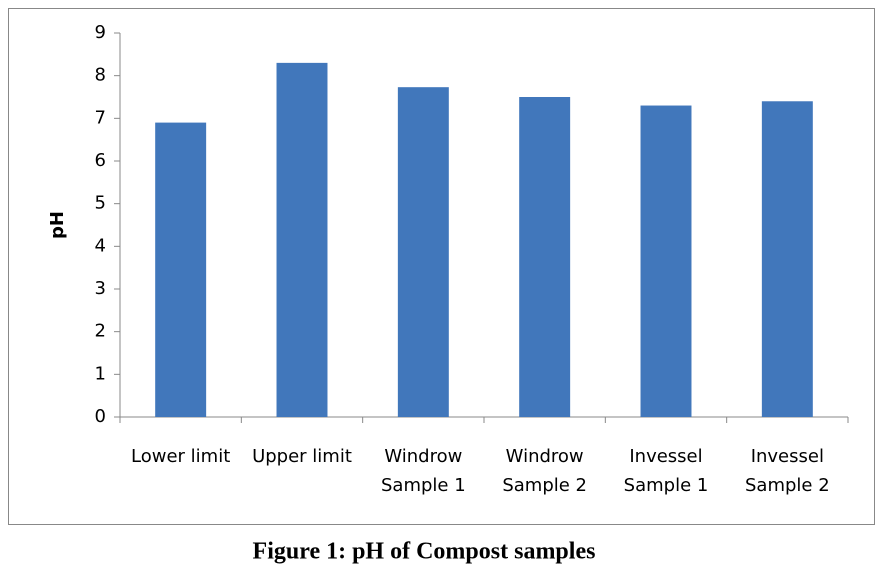 The width and height of the screenshot is (883, 574). What do you see at coordinates (100, 288) in the screenshot?
I see `y-tick-label: 3` at bounding box center [100, 288].